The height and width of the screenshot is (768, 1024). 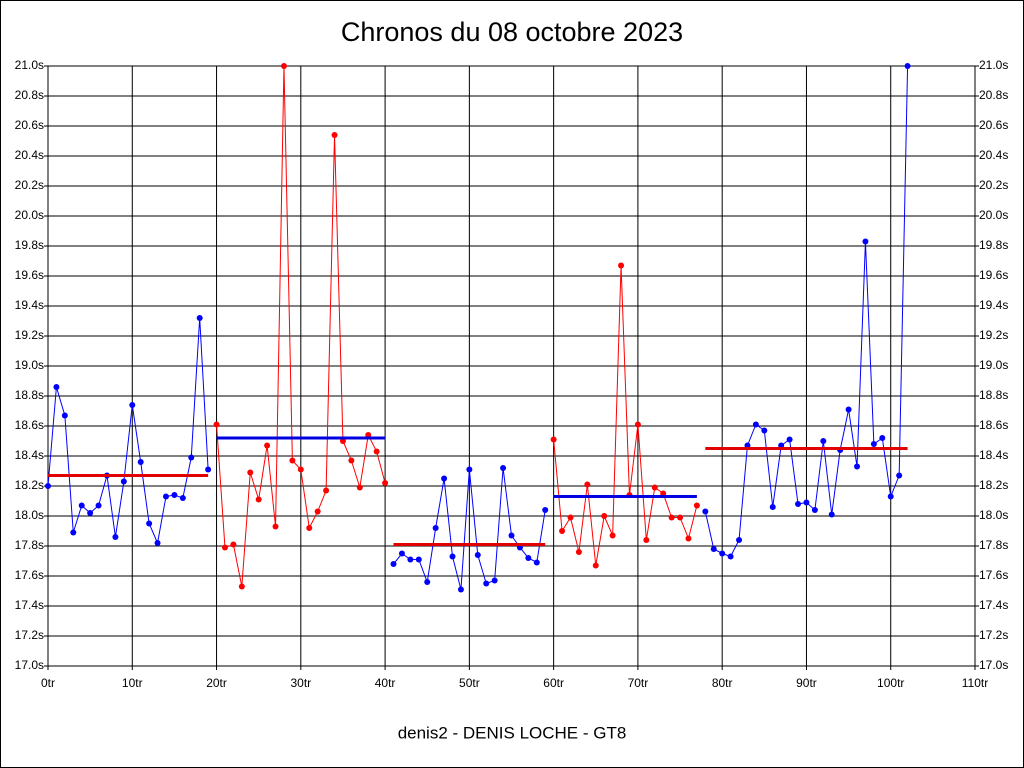 What do you see at coordinates (993, 515) in the screenshot?
I see `y2-tick-label: 18.0s` at bounding box center [993, 515].